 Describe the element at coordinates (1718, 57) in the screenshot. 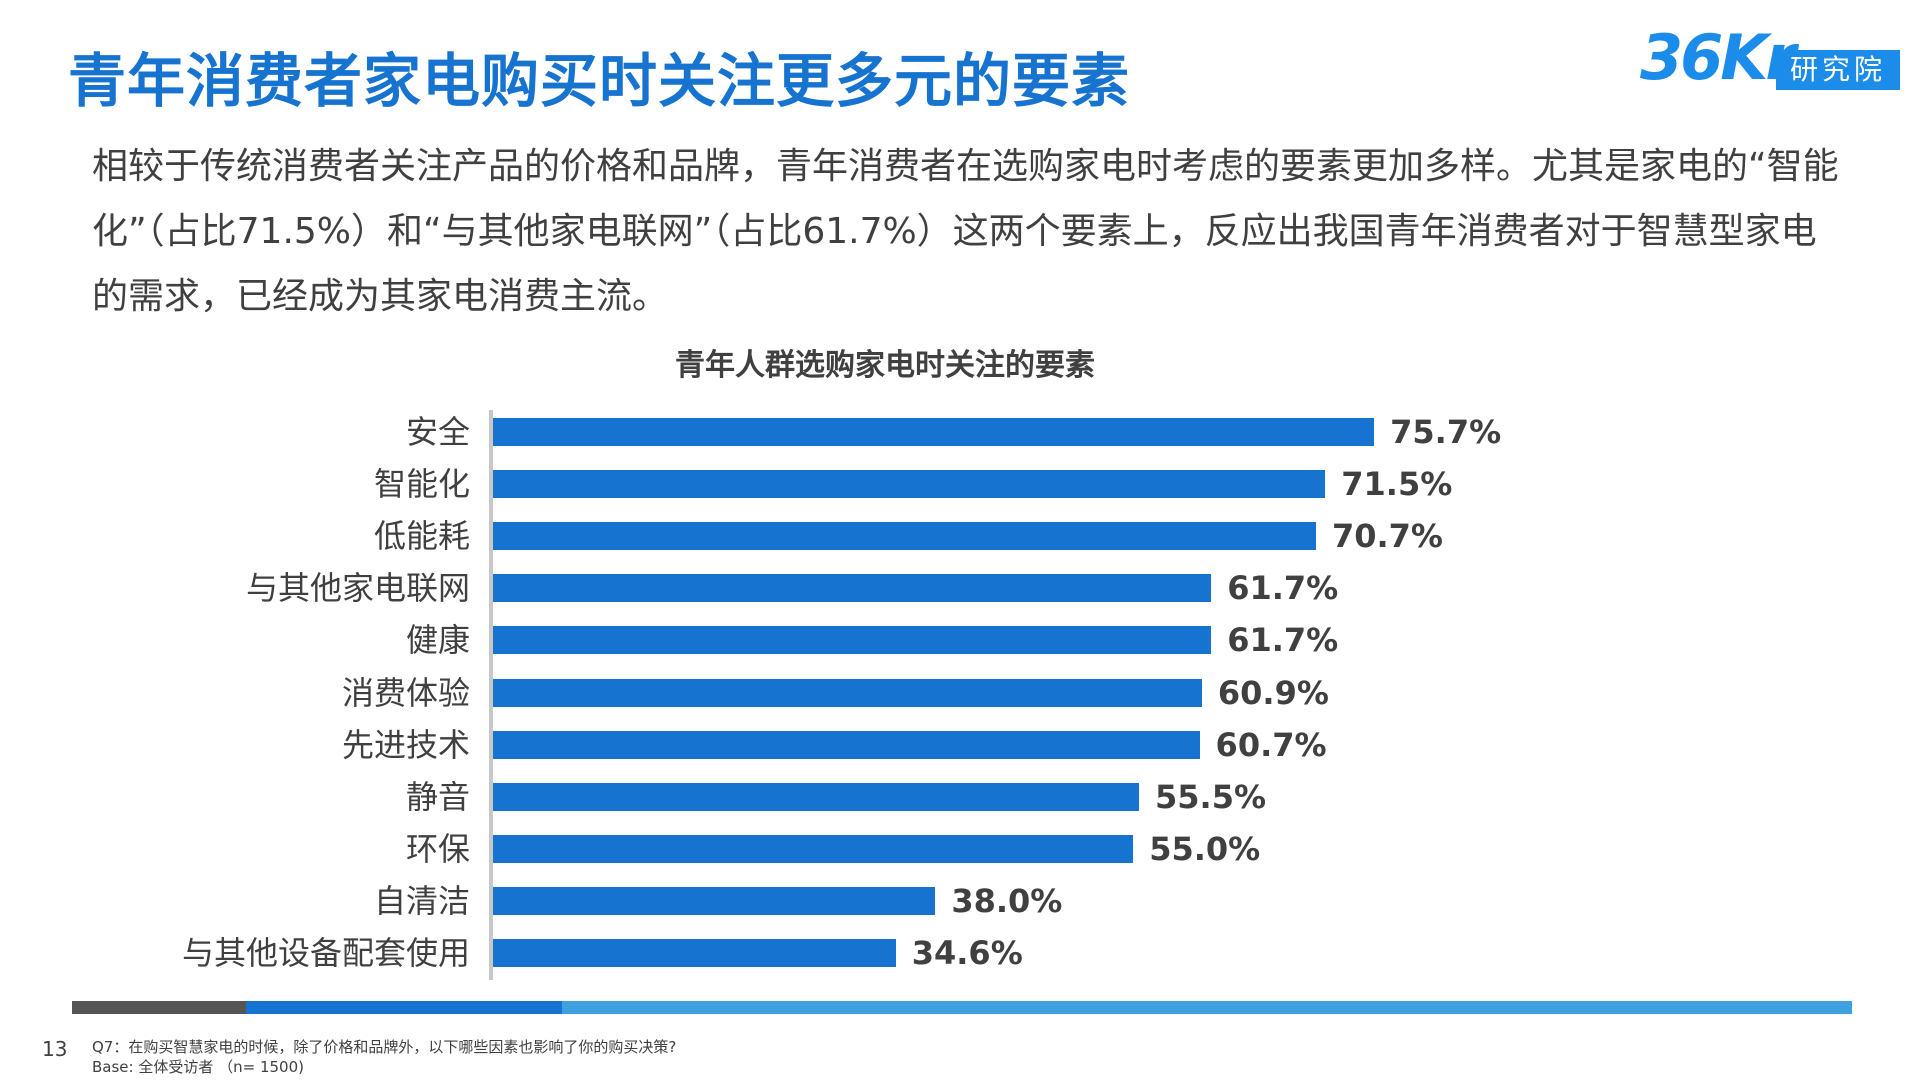

I see `logo-wordmark: 36Kr` at that location.